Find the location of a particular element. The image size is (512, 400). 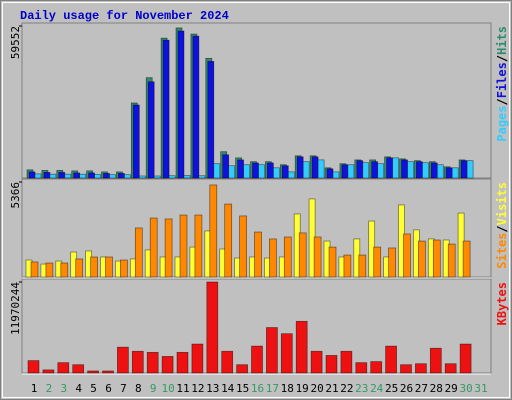

x-tick-label: 9 is located at coordinates (153, 388).